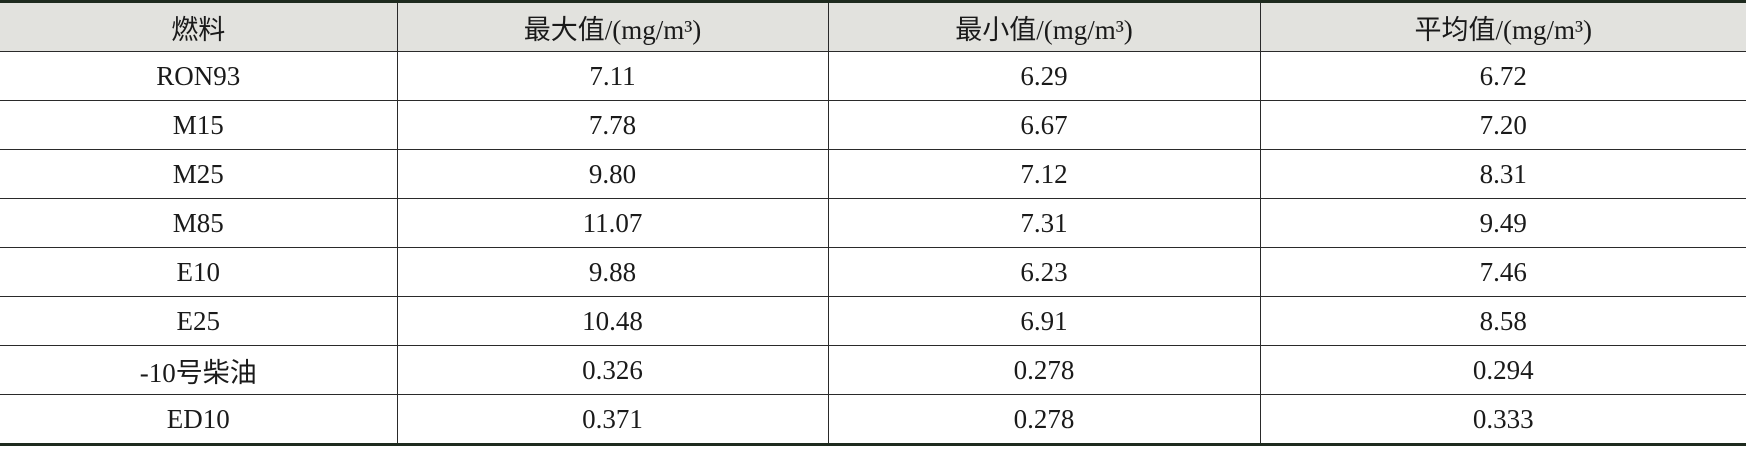 Image resolution: width=1746 pixels, height=450 pixels. What do you see at coordinates (612, 419) in the screenshot?
I see `value-cell: 0.371` at bounding box center [612, 419].